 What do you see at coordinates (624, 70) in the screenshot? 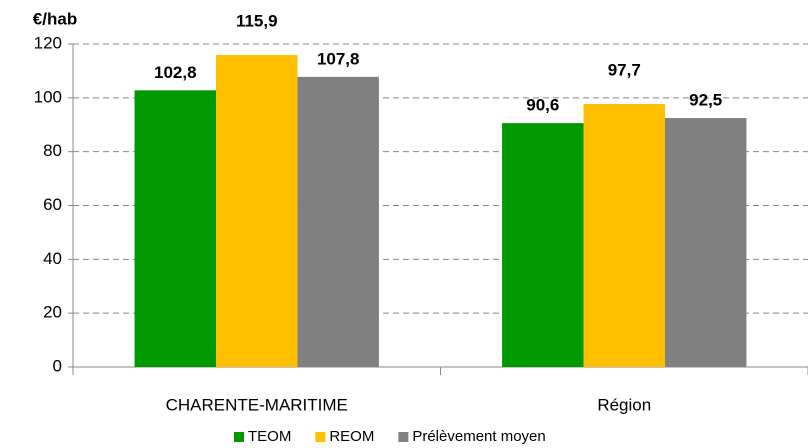
I see `data-label: 97,7` at bounding box center [624, 70].